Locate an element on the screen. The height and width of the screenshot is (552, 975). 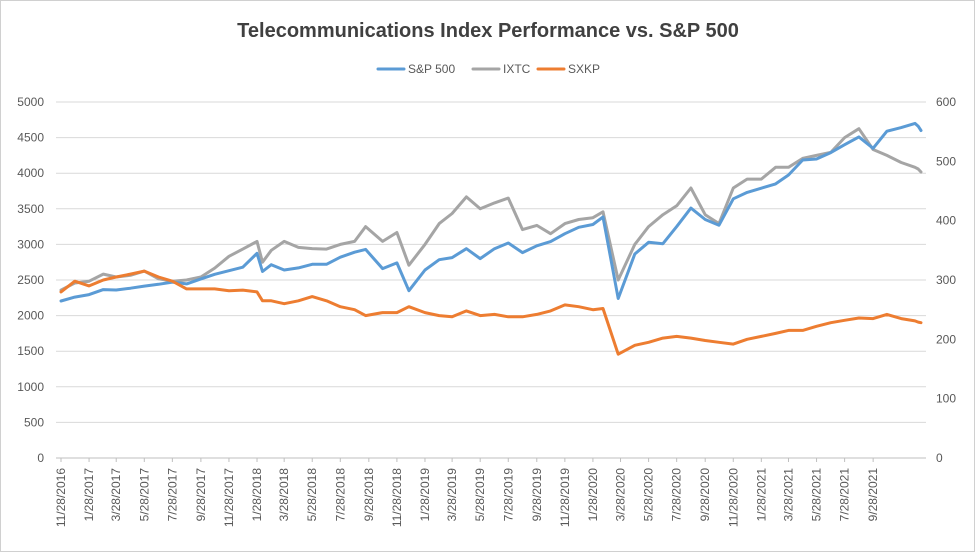
x-tick-label: 3/28/2019 is located at coordinates (452, 495).